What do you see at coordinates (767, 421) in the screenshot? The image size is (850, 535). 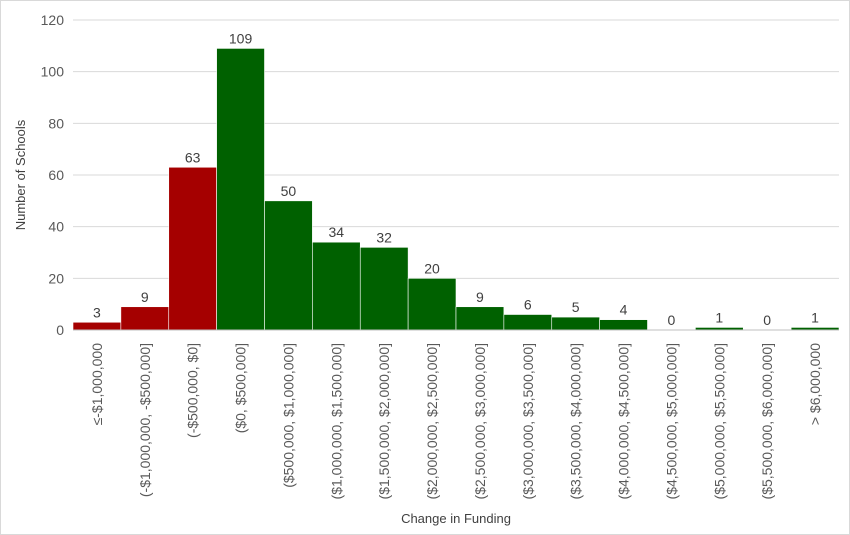 I see `x-tick-label: ($5,500,000, $6,000,000]` at bounding box center [767, 421].